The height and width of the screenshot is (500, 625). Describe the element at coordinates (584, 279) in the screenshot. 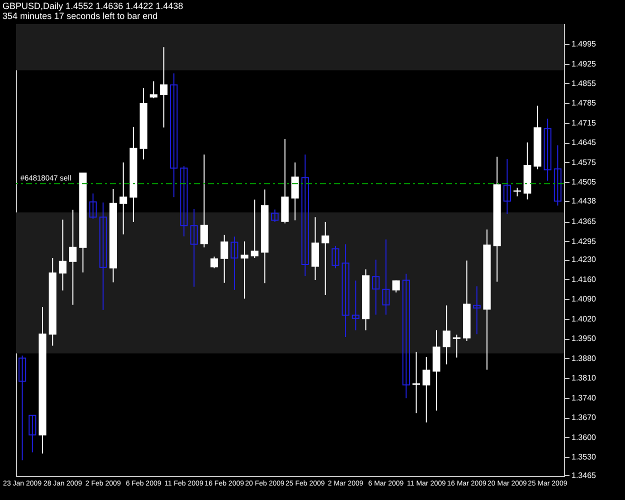

I see `y-tick-label: 1.4160` at that location.